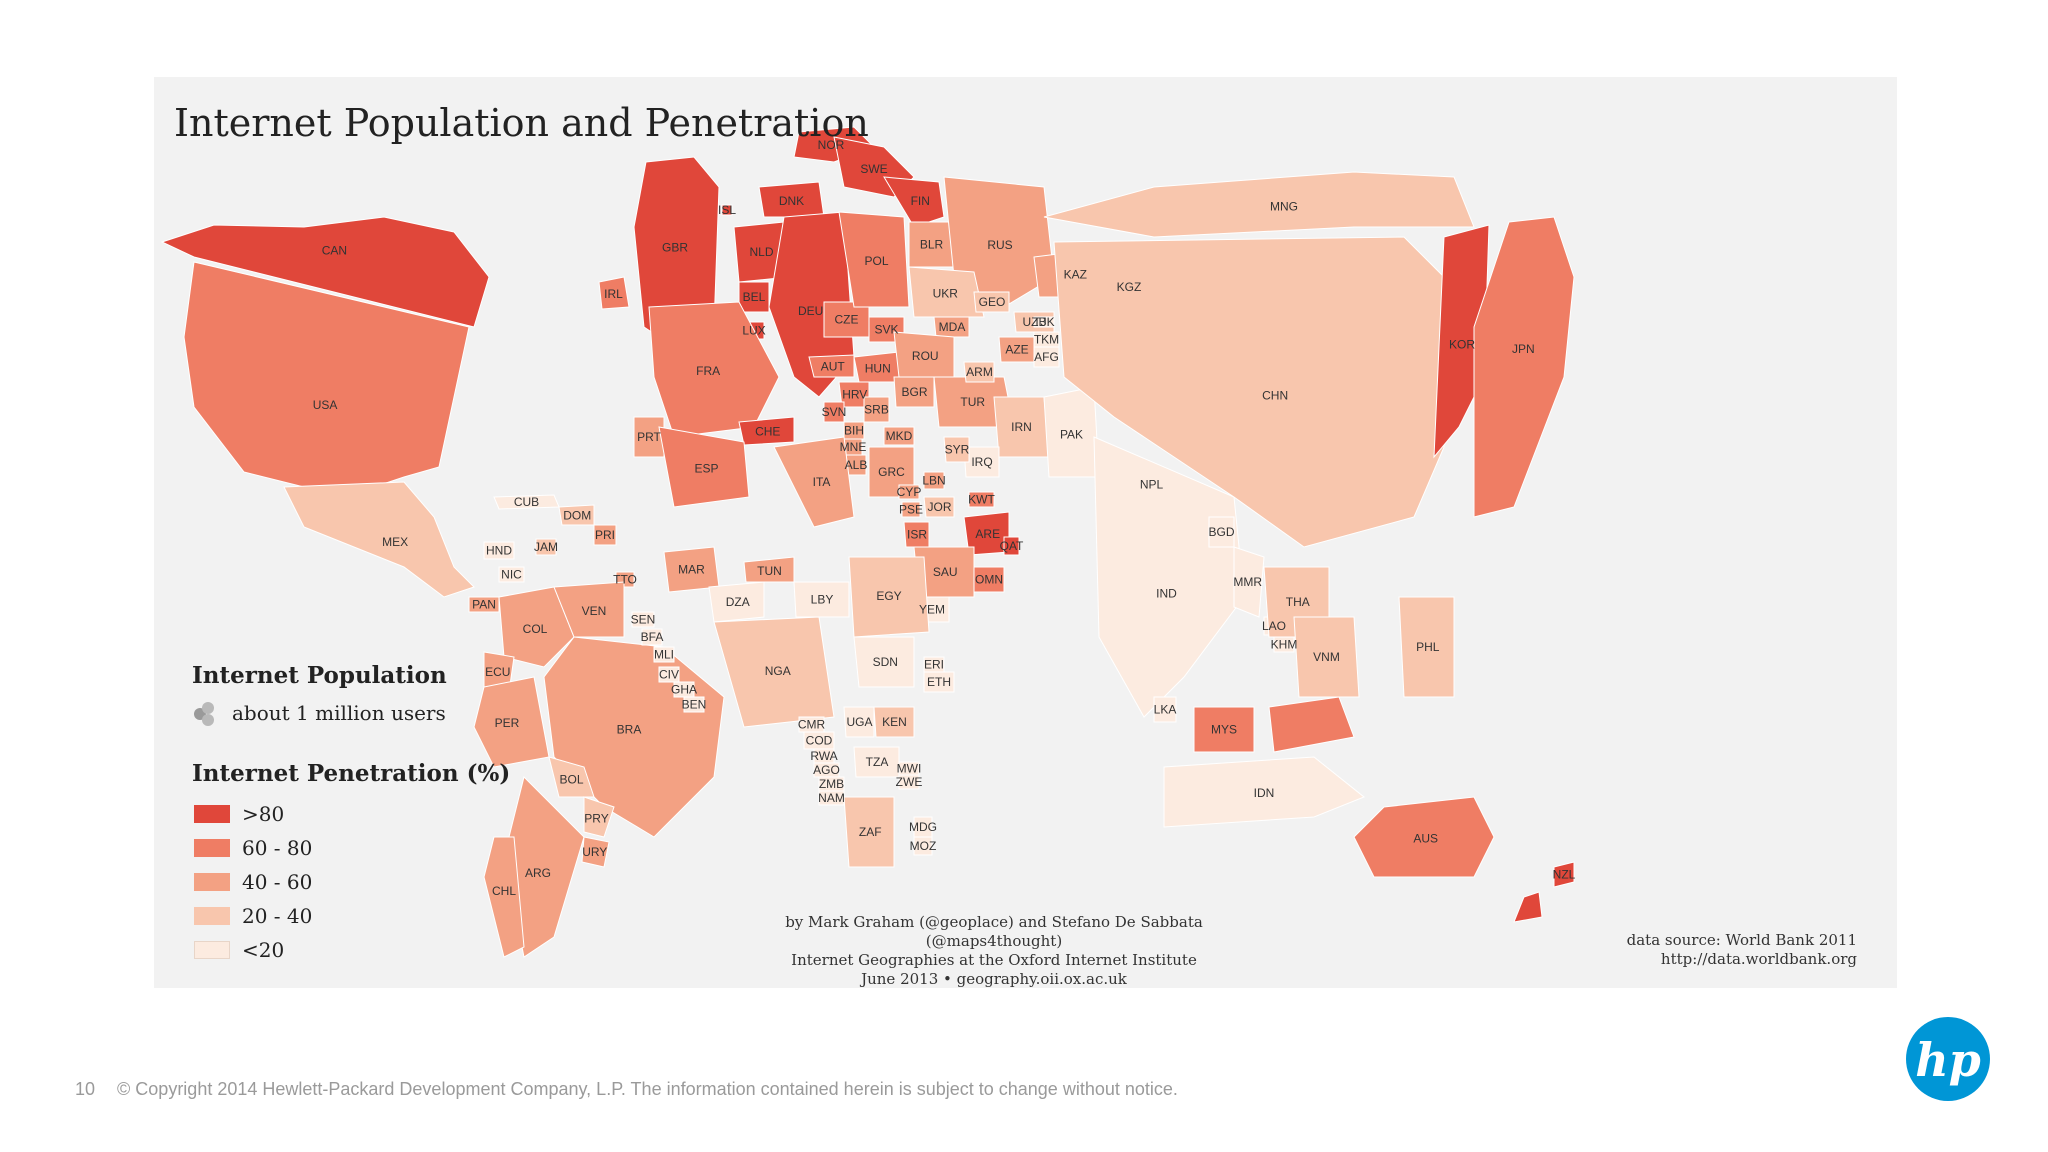 This screenshot has height=1152, width=2048. I want to click on country-label-ken: KEN, so click(894, 722).